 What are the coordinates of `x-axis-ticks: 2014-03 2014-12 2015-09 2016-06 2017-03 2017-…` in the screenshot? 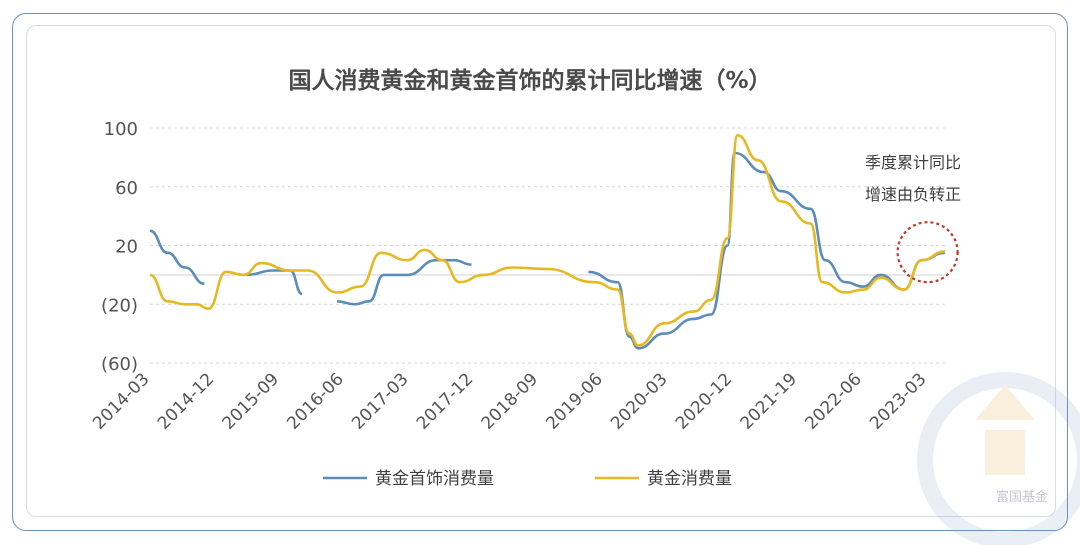 It's located at (509, 401).